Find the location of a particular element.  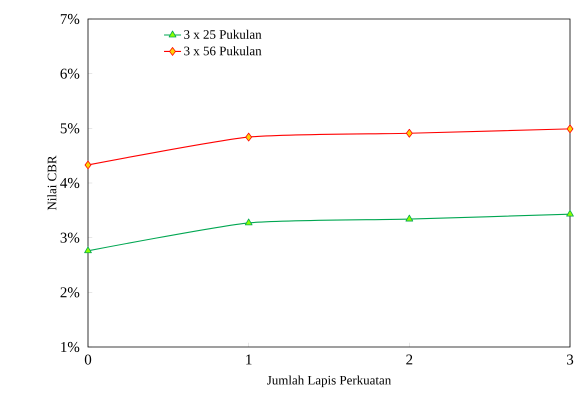

legend-label: 3 x 25 Pukulan is located at coordinates (223, 34).